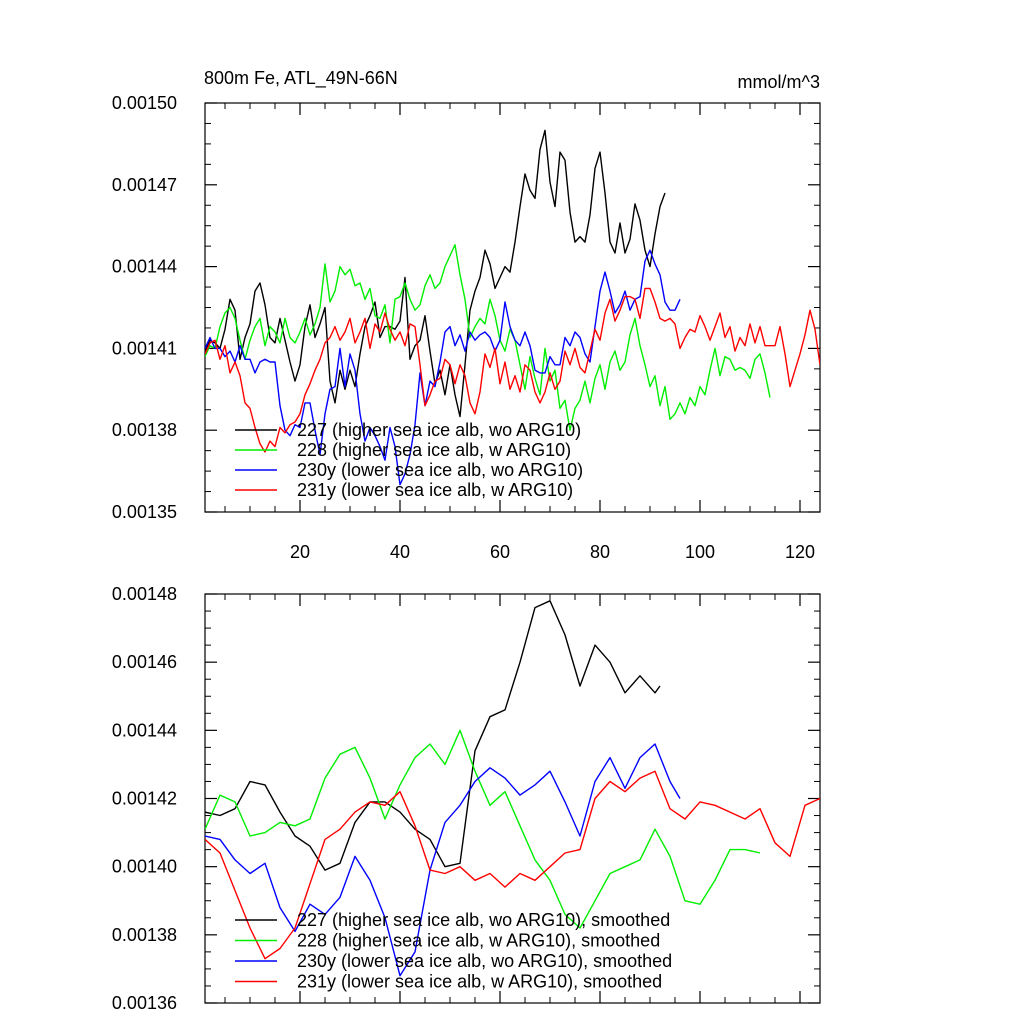  What do you see at coordinates (144, 867) in the screenshot?
I see `y-tick-label: 0.00140` at bounding box center [144, 867].